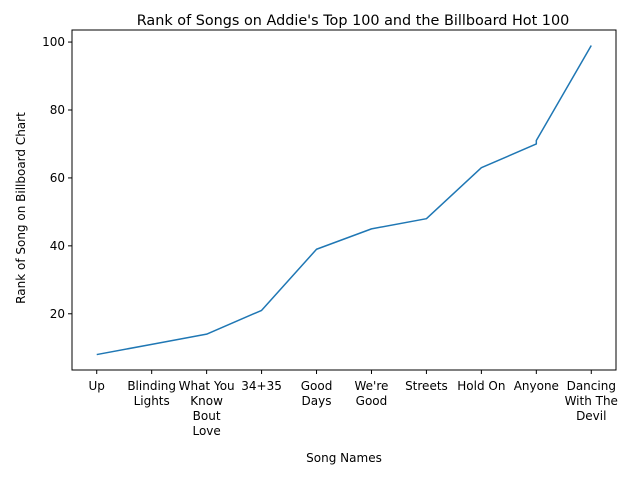 The width and height of the screenshot is (640, 480). What do you see at coordinates (152, 401) in the screenshot?
I see `x-tick-label-line: Lights` at bounding box center [152, 401].